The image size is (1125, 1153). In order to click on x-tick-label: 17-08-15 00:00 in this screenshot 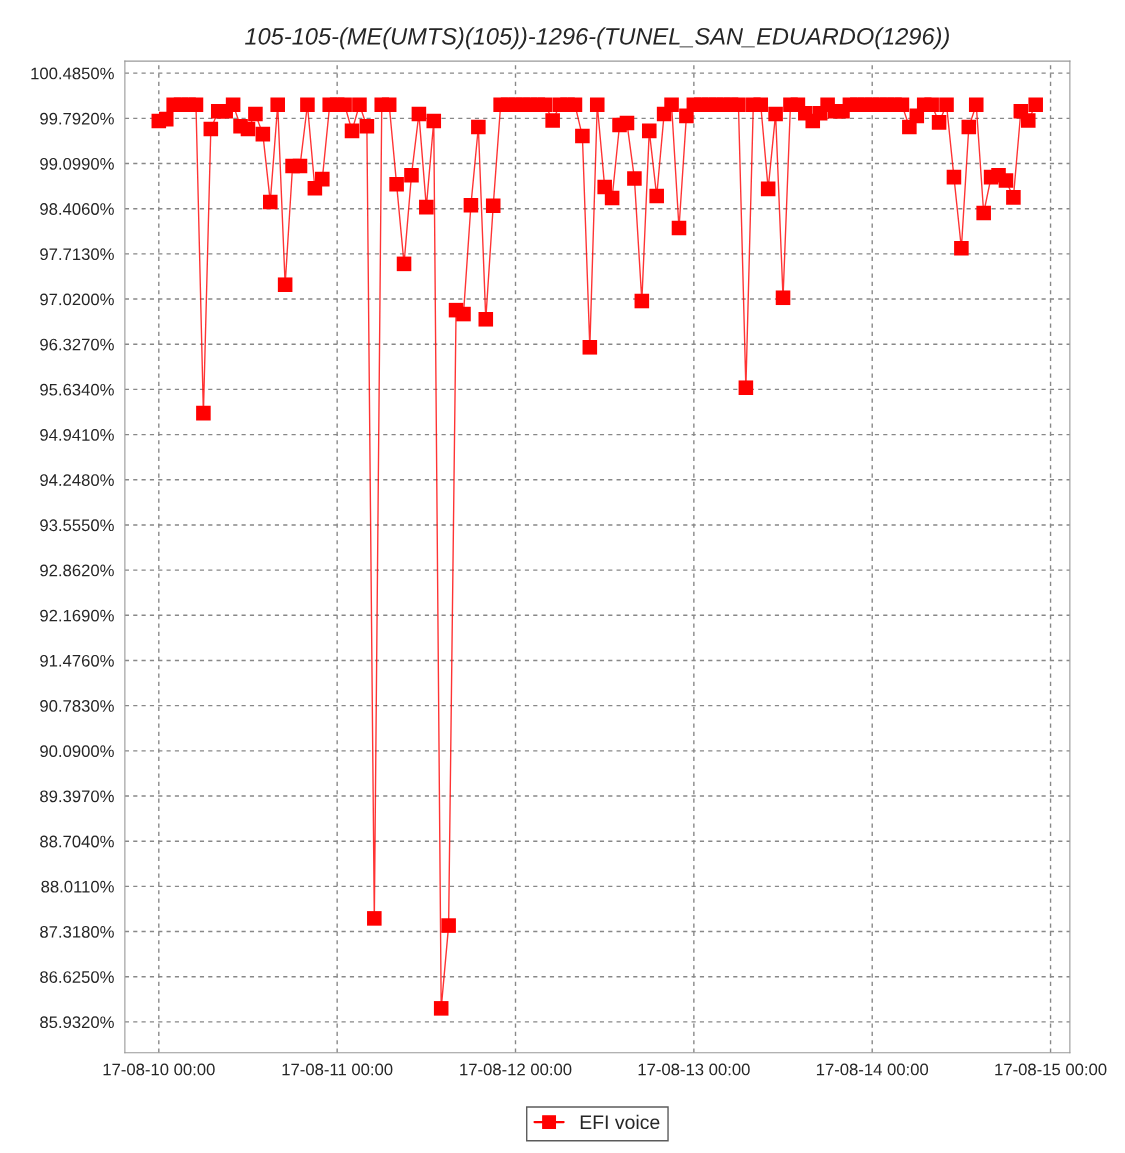, I will do `click(1051, 1069)`.